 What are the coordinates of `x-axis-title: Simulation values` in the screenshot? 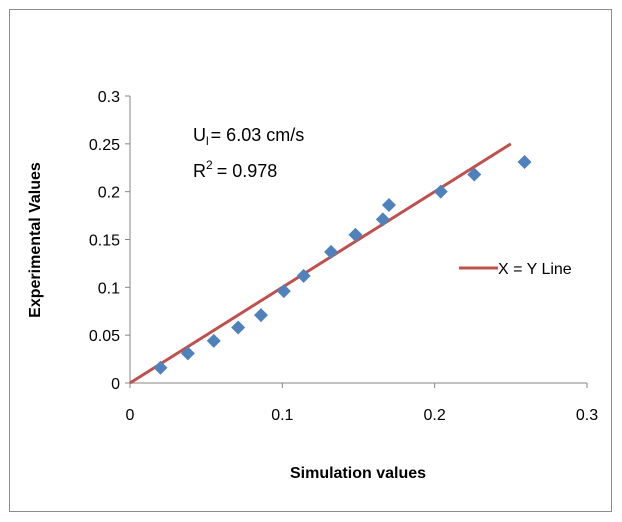 It's located at (358, 473).